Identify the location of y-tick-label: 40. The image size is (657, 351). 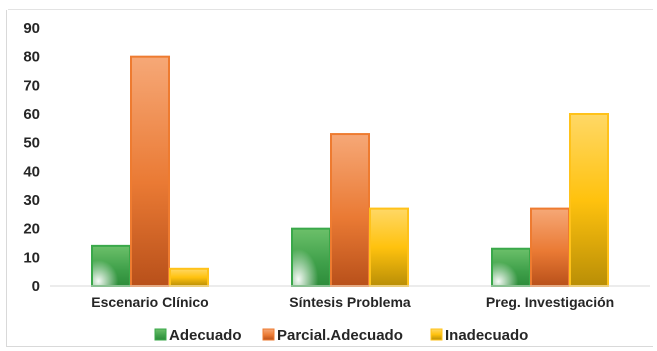
(31, 171).